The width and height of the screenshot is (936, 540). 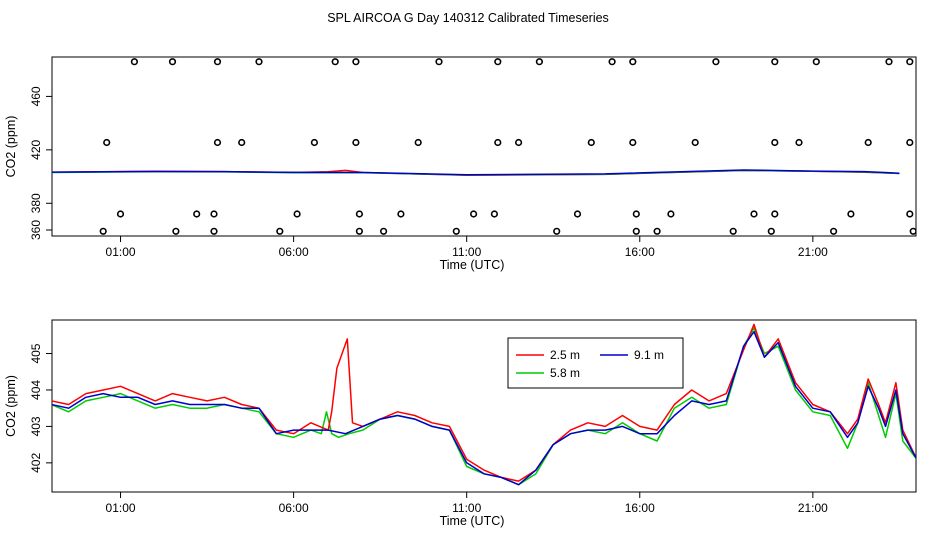 What do you see at coordinates (121, 252) in the screenshot?
I see `top-x-tick-label: 01:00` at bounding box center [121, 252].